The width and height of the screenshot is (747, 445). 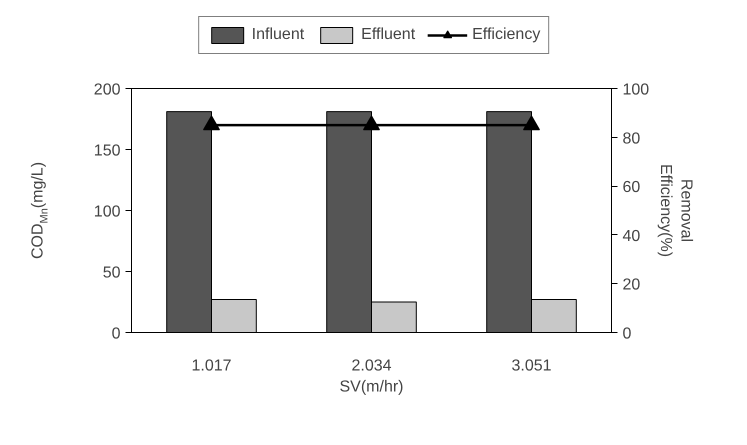 What do you see at coordinates (506, 35) in the screenshot?
I see `legend-label: Efficiency` at bounding box center [506, 35].